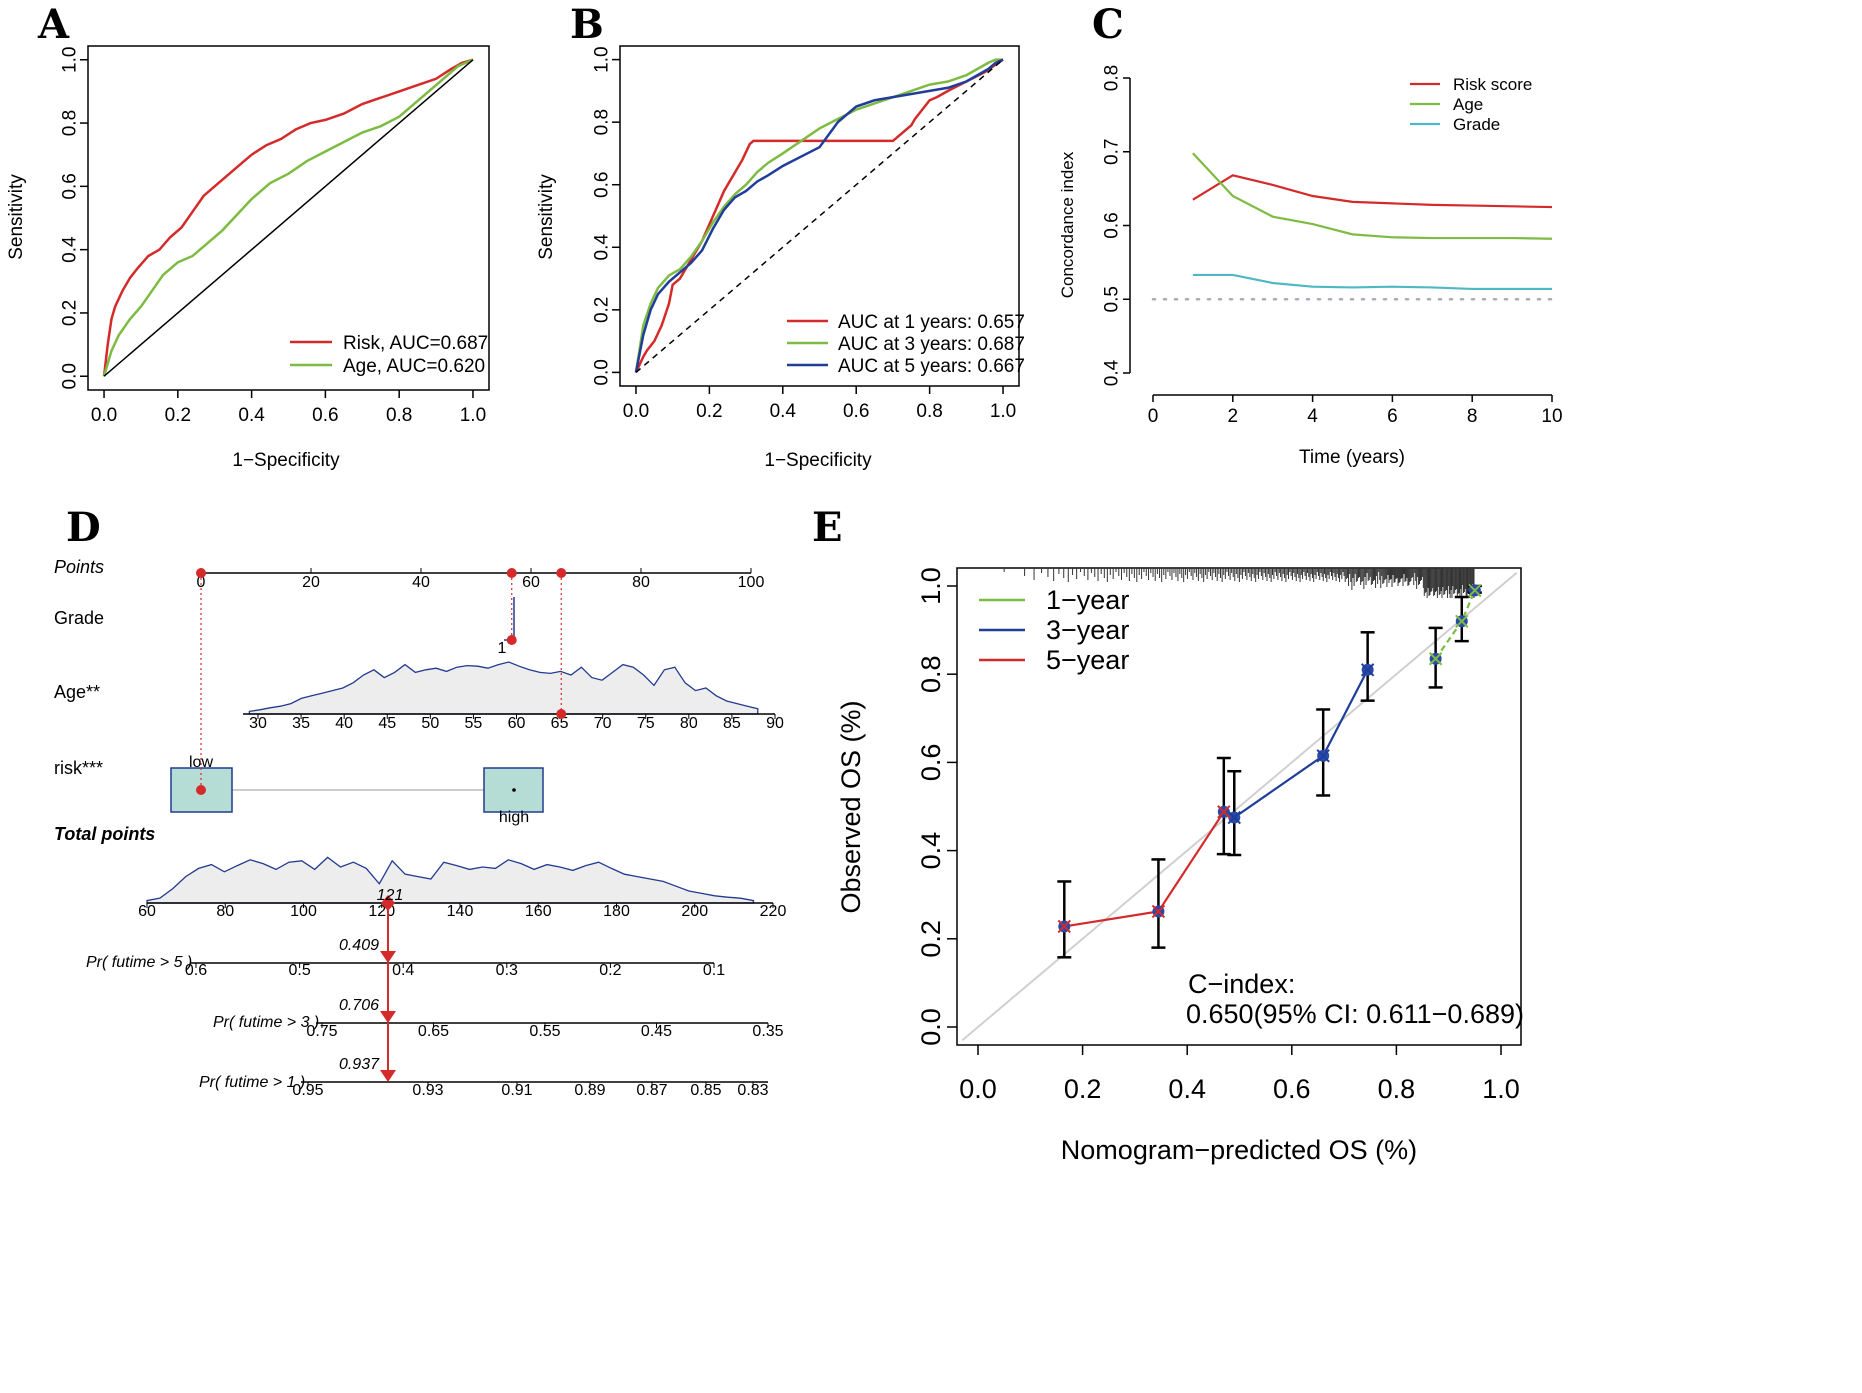 This screenshot has width=1862, height=1393. I want to click on nomogram-pr1-tick-label: 0.93, so click(427, 1090).